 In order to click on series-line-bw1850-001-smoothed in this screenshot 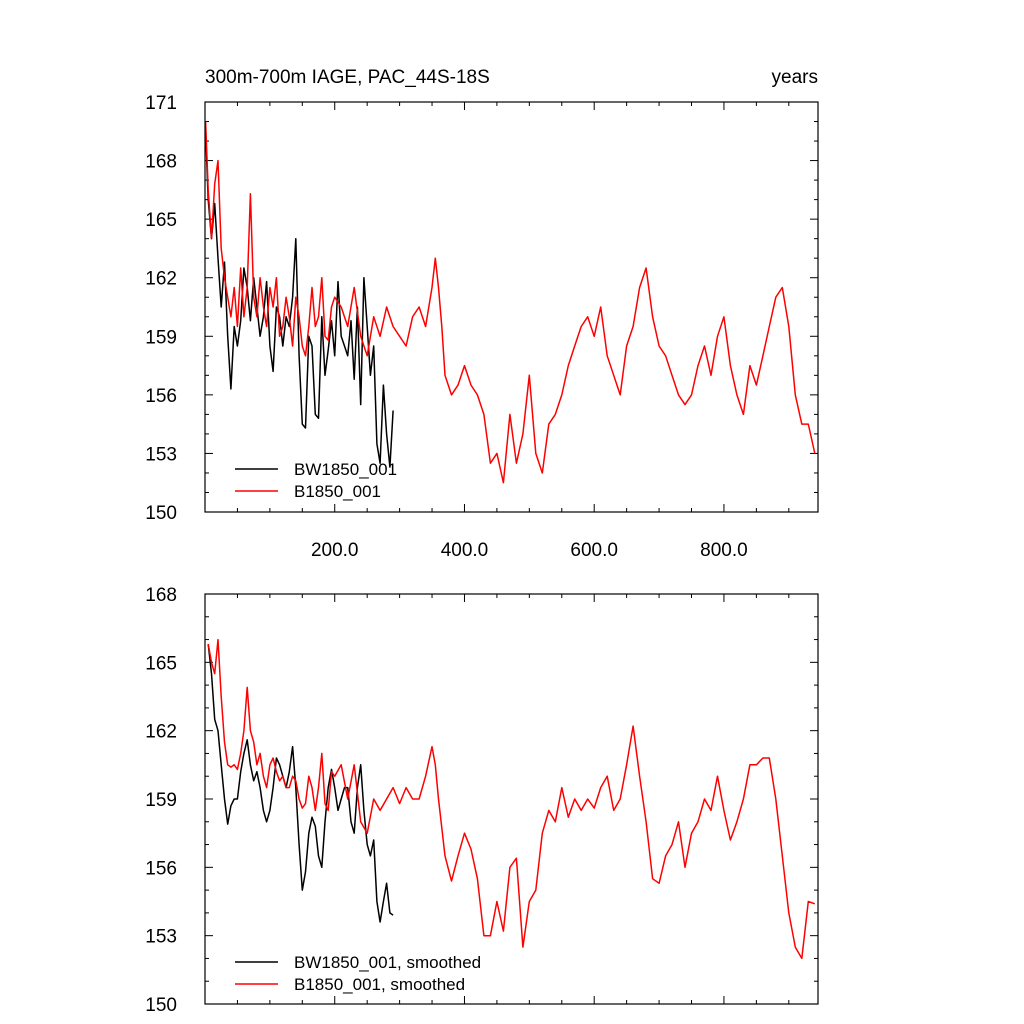, I will do `click(300, 783)`.